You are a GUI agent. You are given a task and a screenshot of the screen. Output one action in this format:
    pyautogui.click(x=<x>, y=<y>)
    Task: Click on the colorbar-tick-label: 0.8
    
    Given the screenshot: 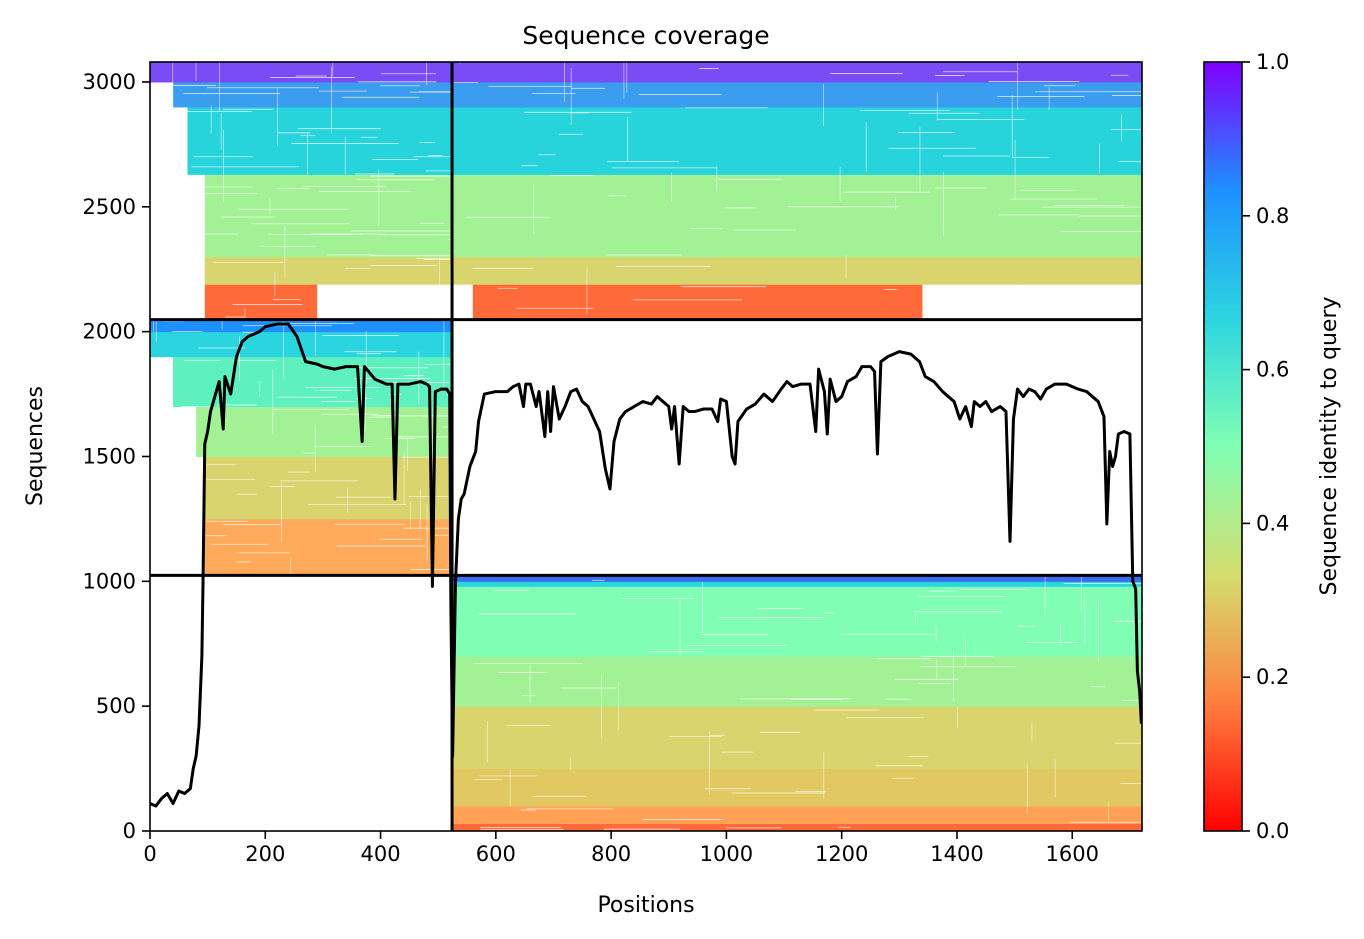 What is the action you would take?
    pyautogui.click(x=1272, y=216)
    